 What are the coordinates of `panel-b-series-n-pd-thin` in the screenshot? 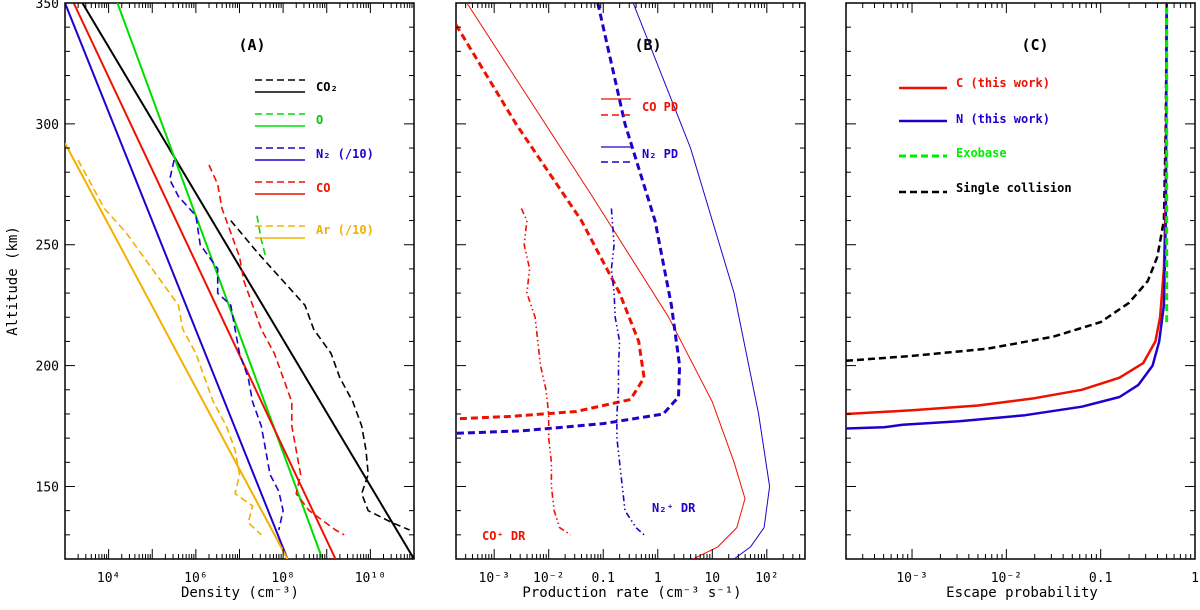 It's located at (701, 281).